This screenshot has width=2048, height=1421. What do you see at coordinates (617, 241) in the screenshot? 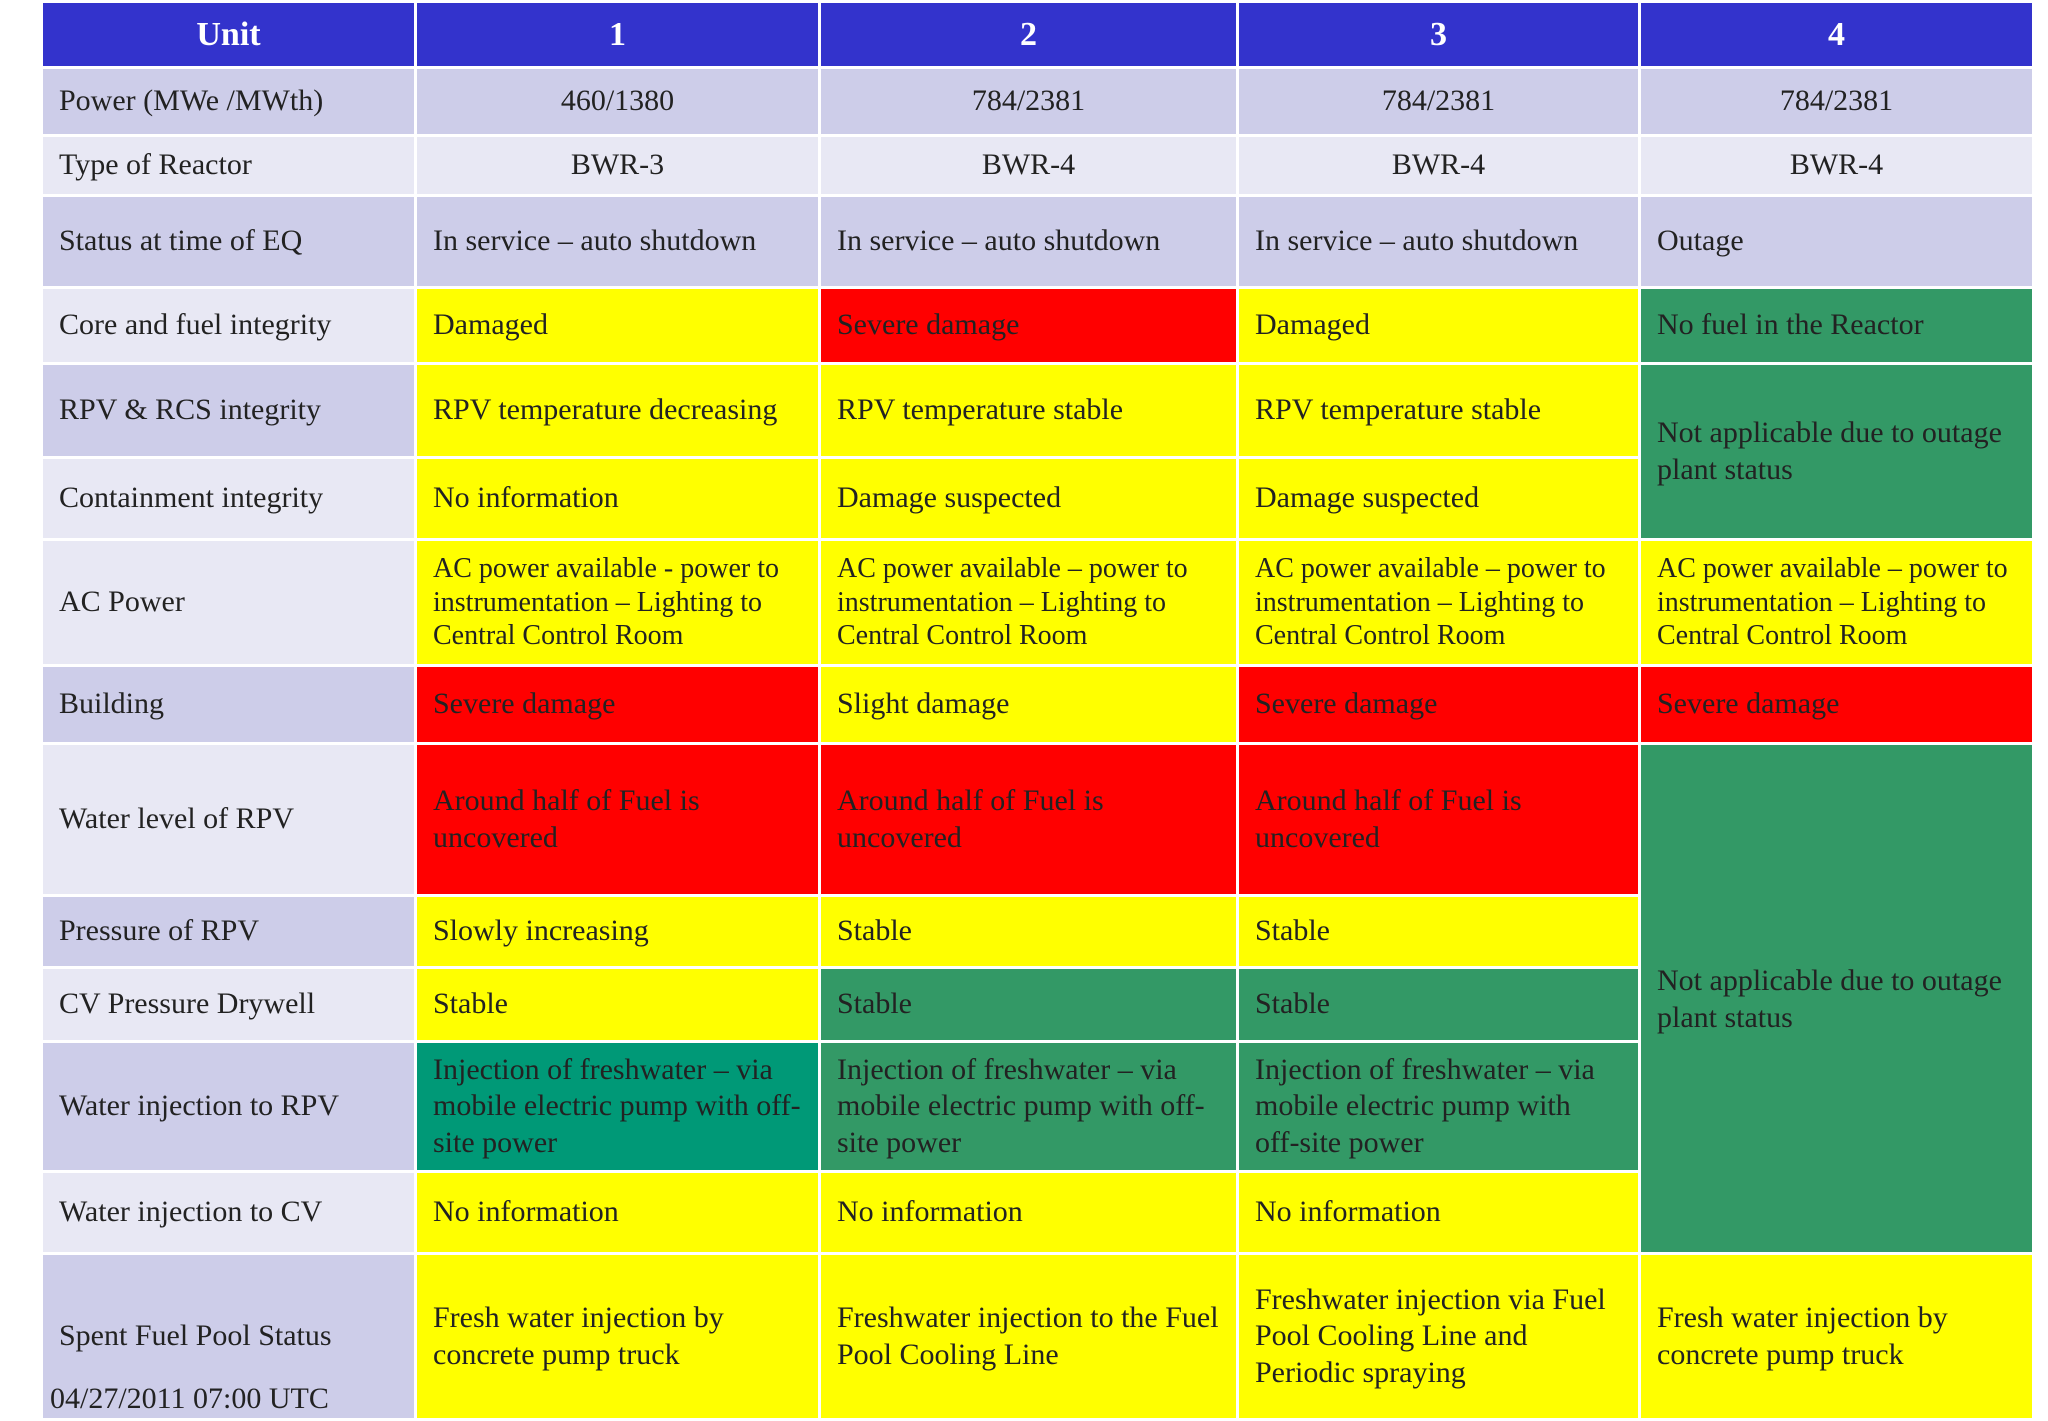
I see `cell-status-eq-u1: In service – auto shutdown` at bounding box center [617, 241].